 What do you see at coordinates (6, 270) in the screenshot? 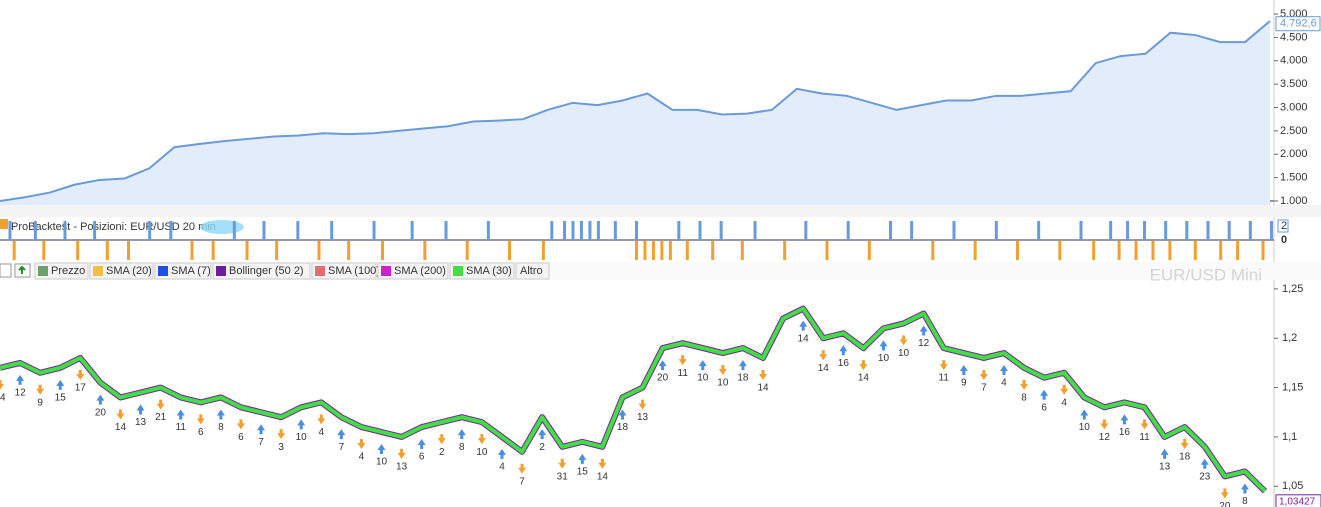
I see `toolbar-icon` at bounding box center [6, 270].